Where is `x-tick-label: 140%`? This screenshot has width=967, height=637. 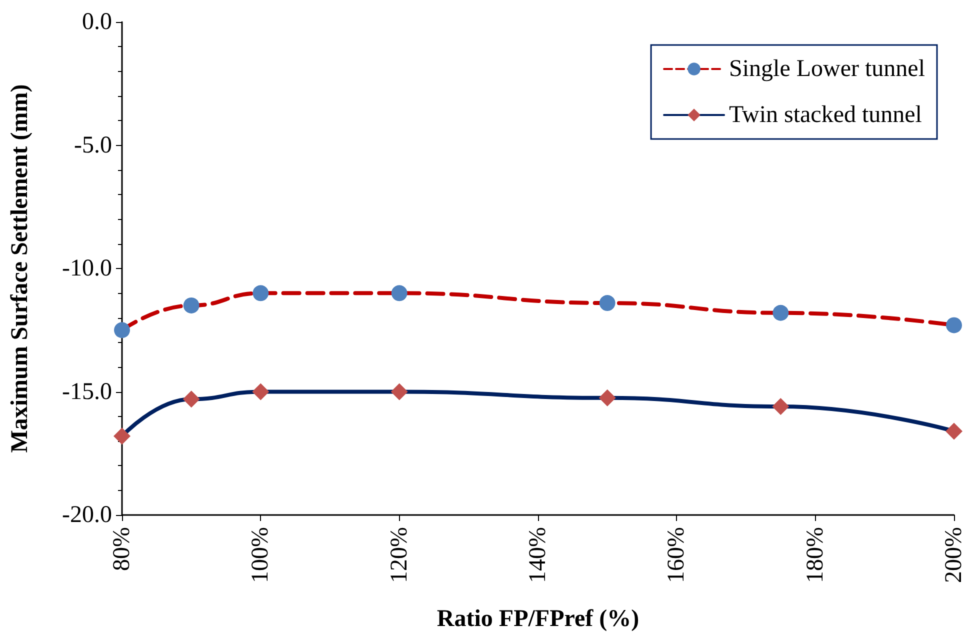 x-tick-label: 140% is located at coordinates (538, 555).